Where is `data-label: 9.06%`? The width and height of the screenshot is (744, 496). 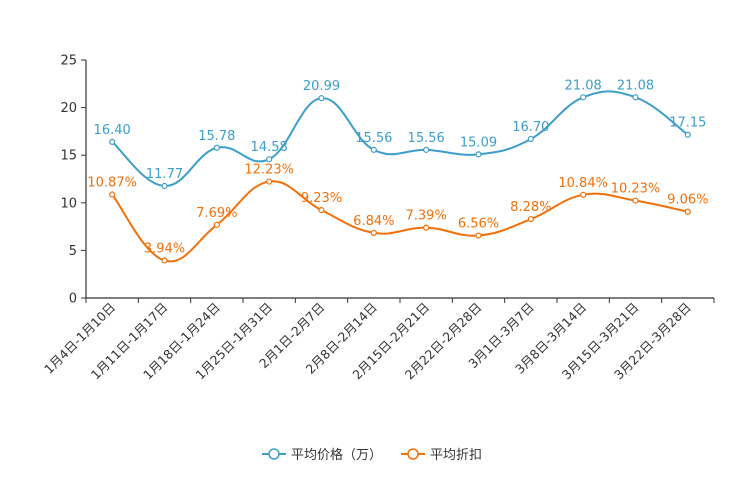
data-label: 9.06% is located at coordinates (687, 200).